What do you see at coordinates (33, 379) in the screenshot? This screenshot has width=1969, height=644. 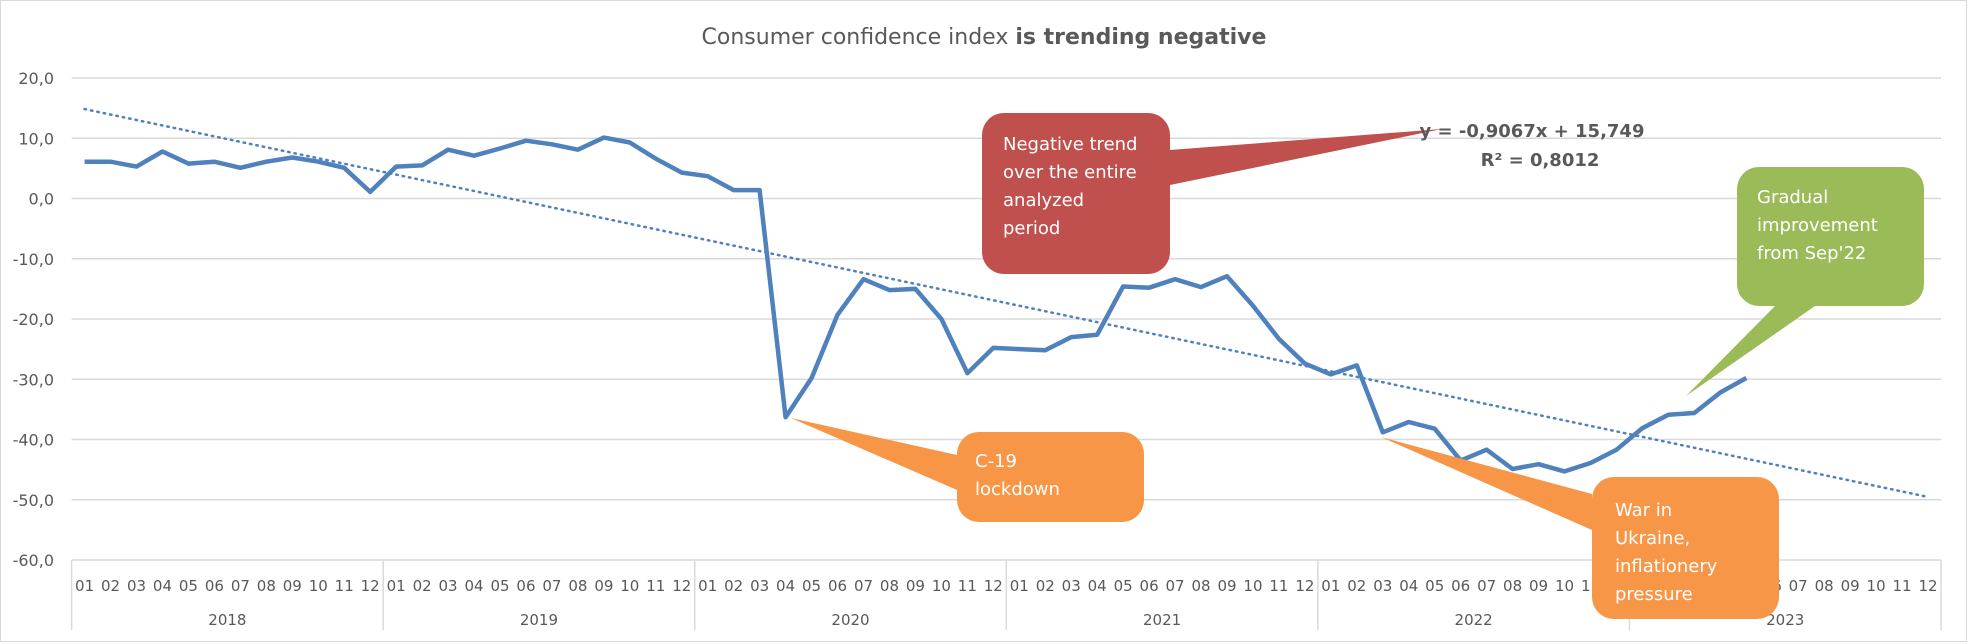 I see `y-tick-label: -30,0` at bounding box center [33, 379].